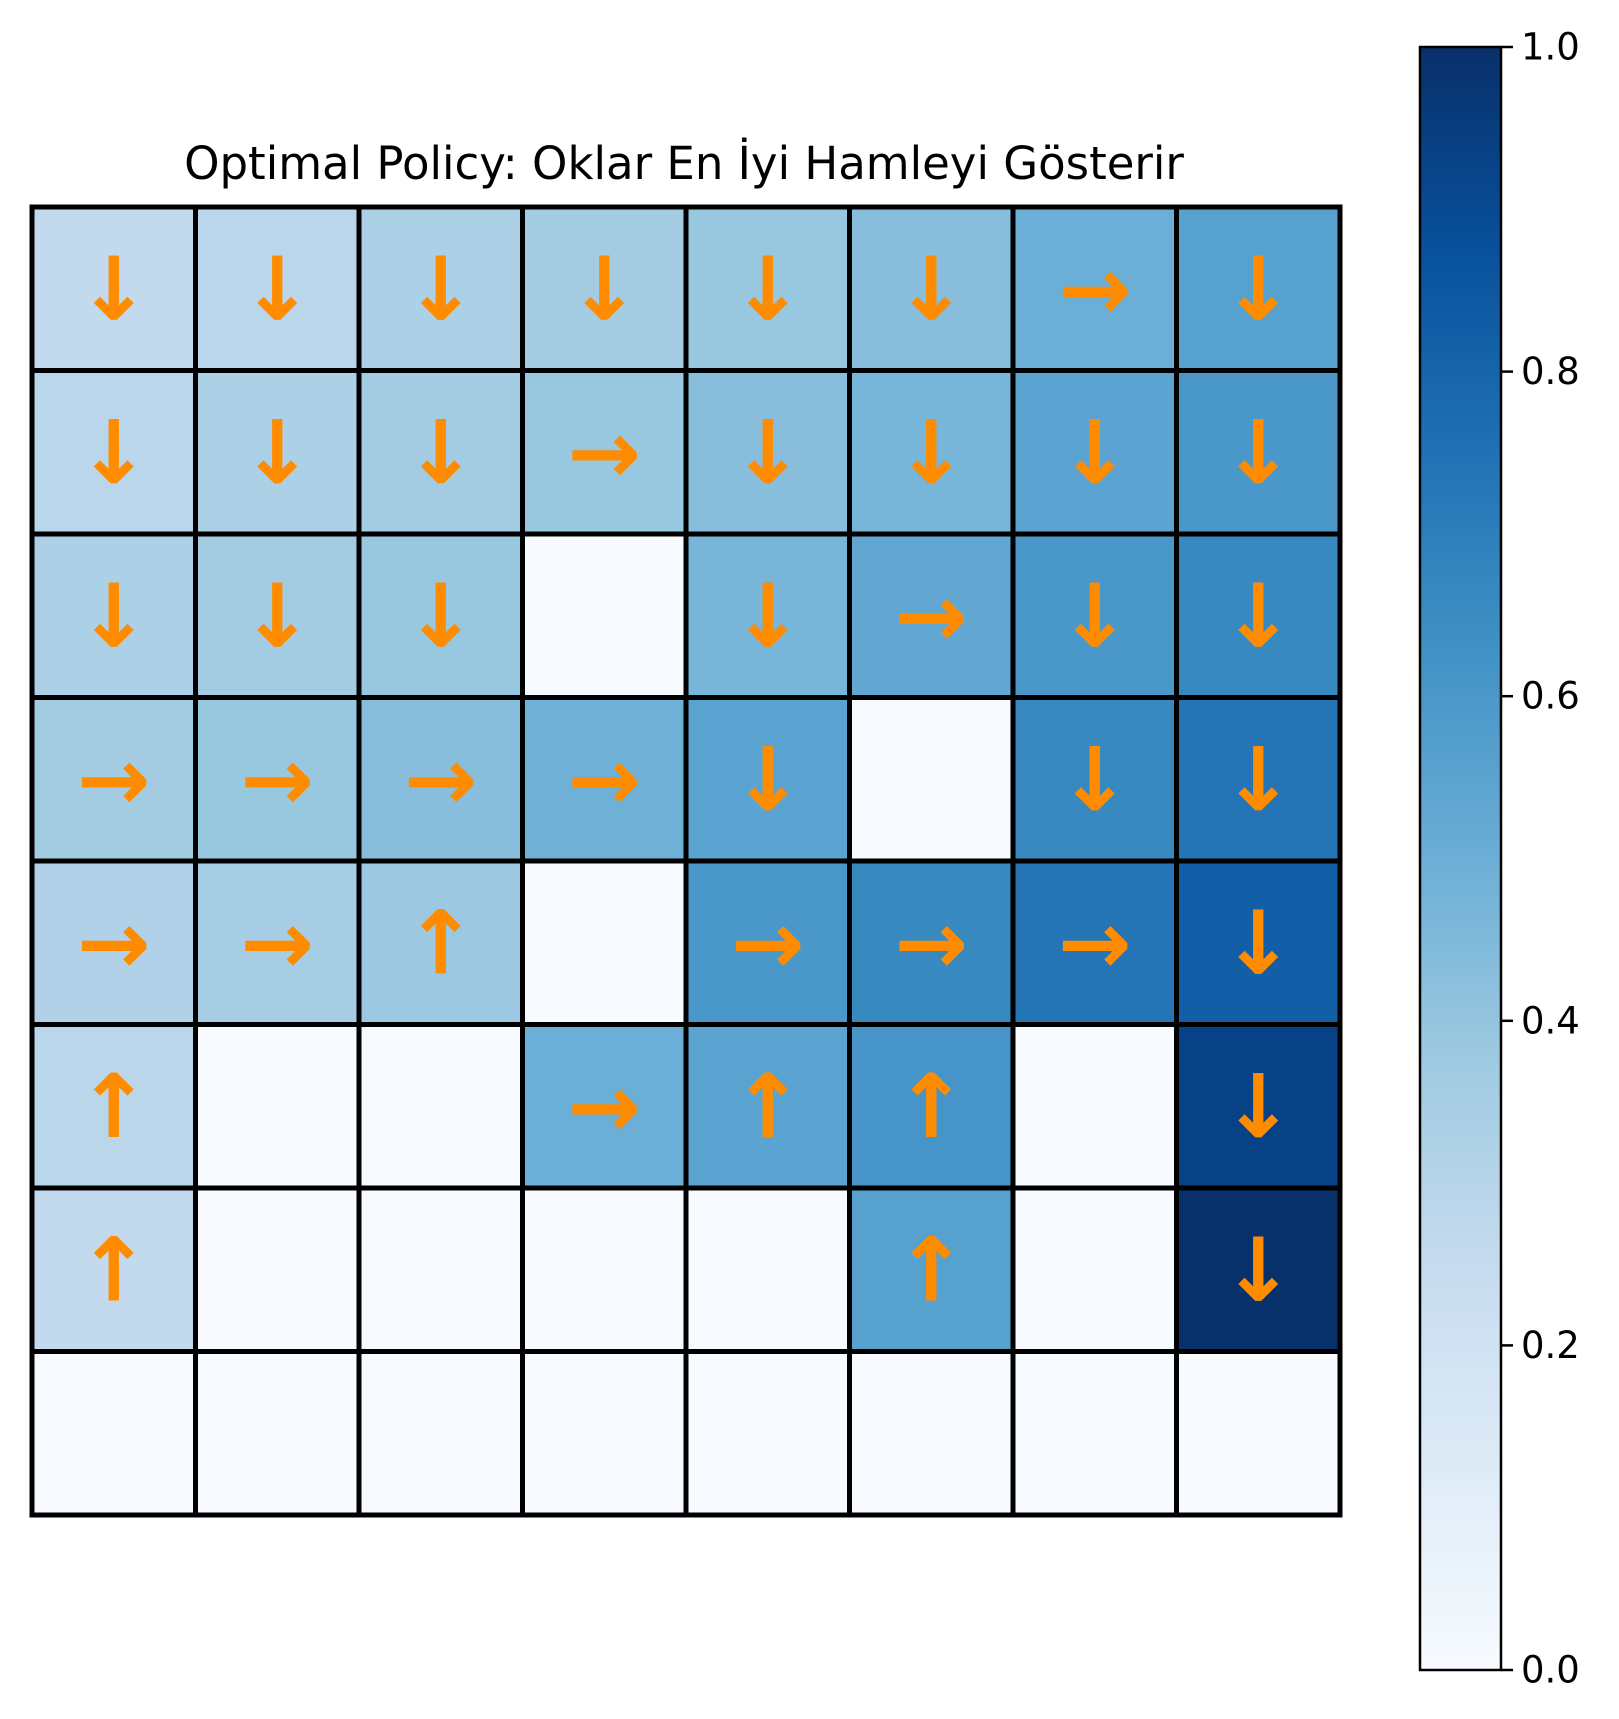 The height and width of the screenshot is (1719, 1619). What do you see at coordinates (931, 942) in the screenshot?
I see `policy-arrow-r4-c5: →` at bounding box center [931, 942].